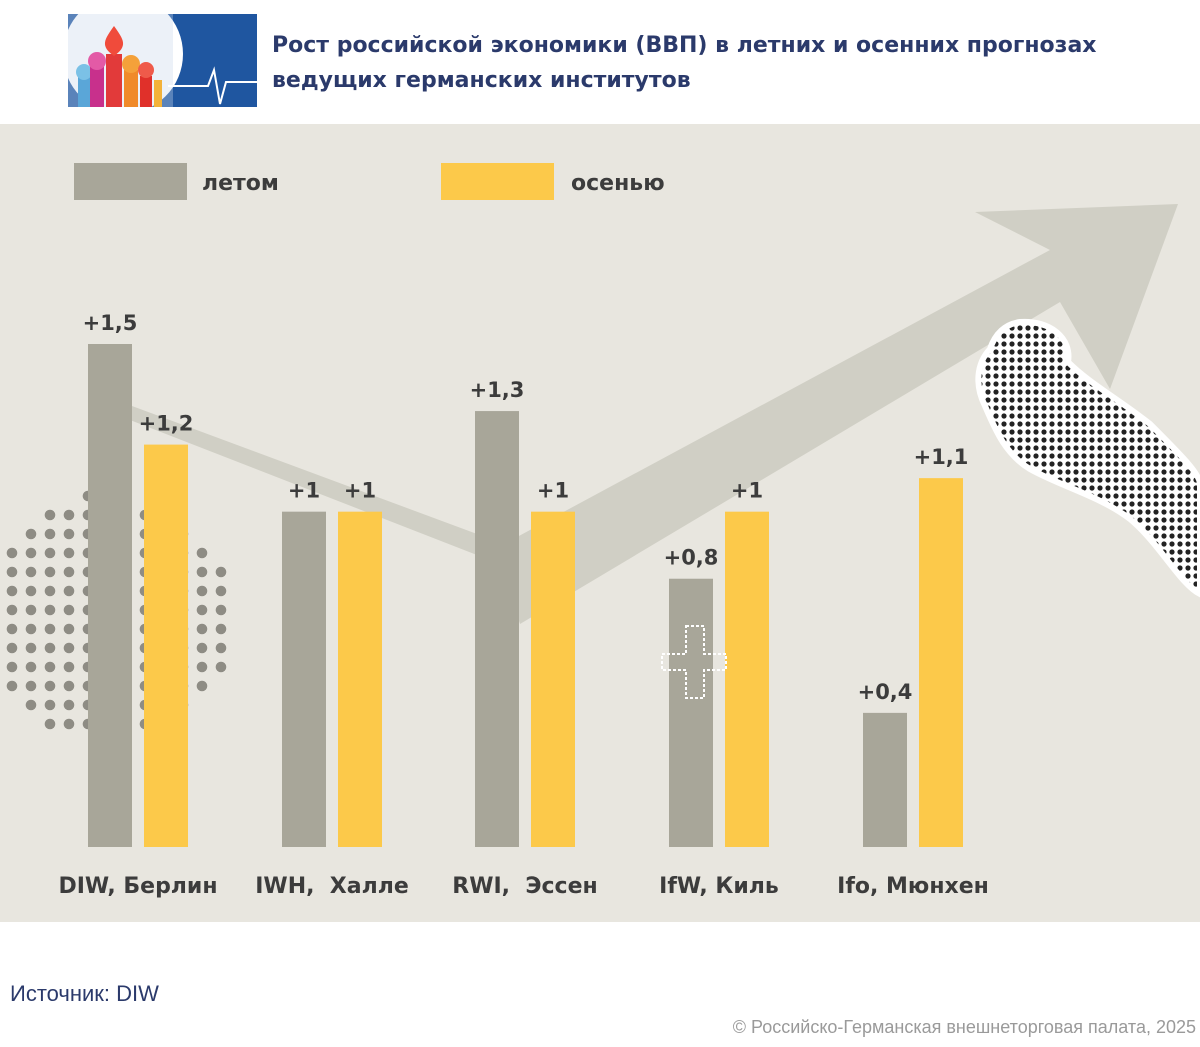  I want to click on bar-ifw-summer, so click(691, 712).